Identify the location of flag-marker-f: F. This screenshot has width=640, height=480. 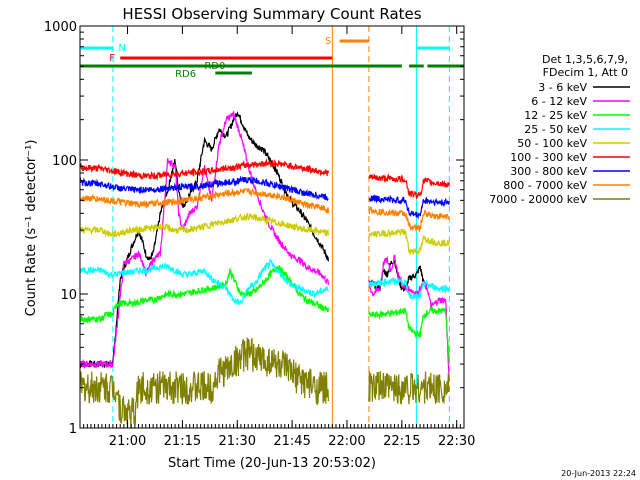
(112, 58).